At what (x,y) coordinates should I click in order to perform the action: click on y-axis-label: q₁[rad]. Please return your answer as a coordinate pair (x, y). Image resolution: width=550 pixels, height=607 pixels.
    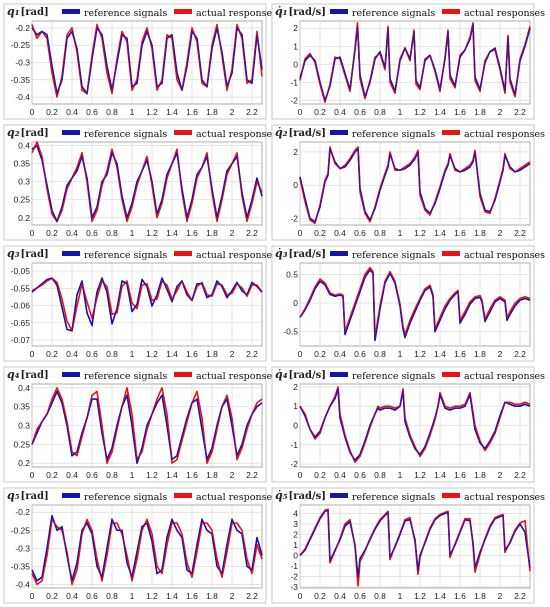
    Looking at the image, I should click on (28, 11).